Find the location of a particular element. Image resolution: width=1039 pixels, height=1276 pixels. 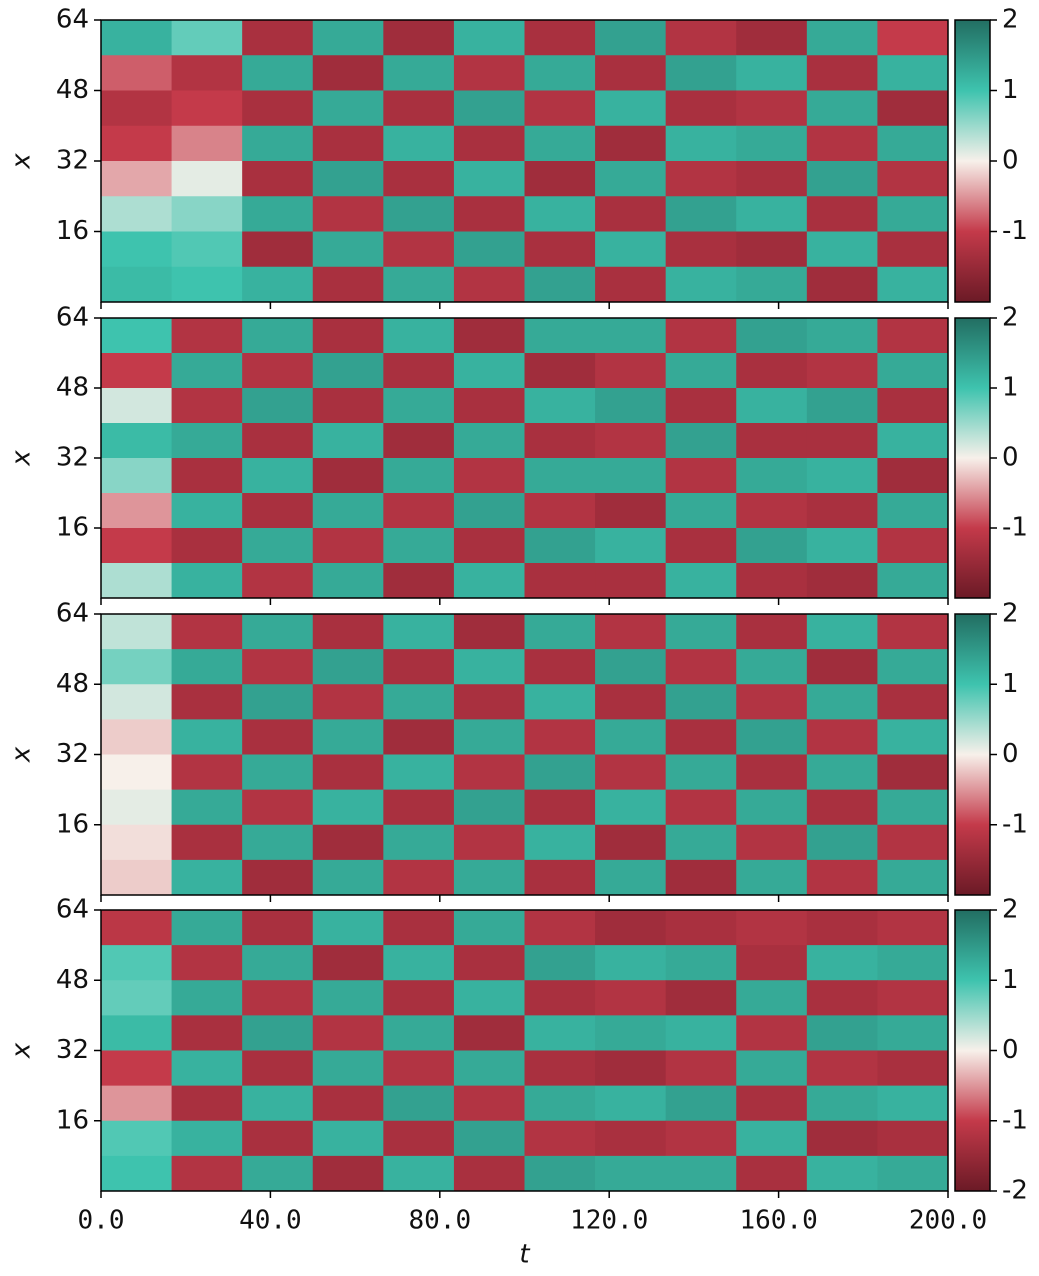

colorbar-tick-label: -1 is located at coordinates (1015, 824).